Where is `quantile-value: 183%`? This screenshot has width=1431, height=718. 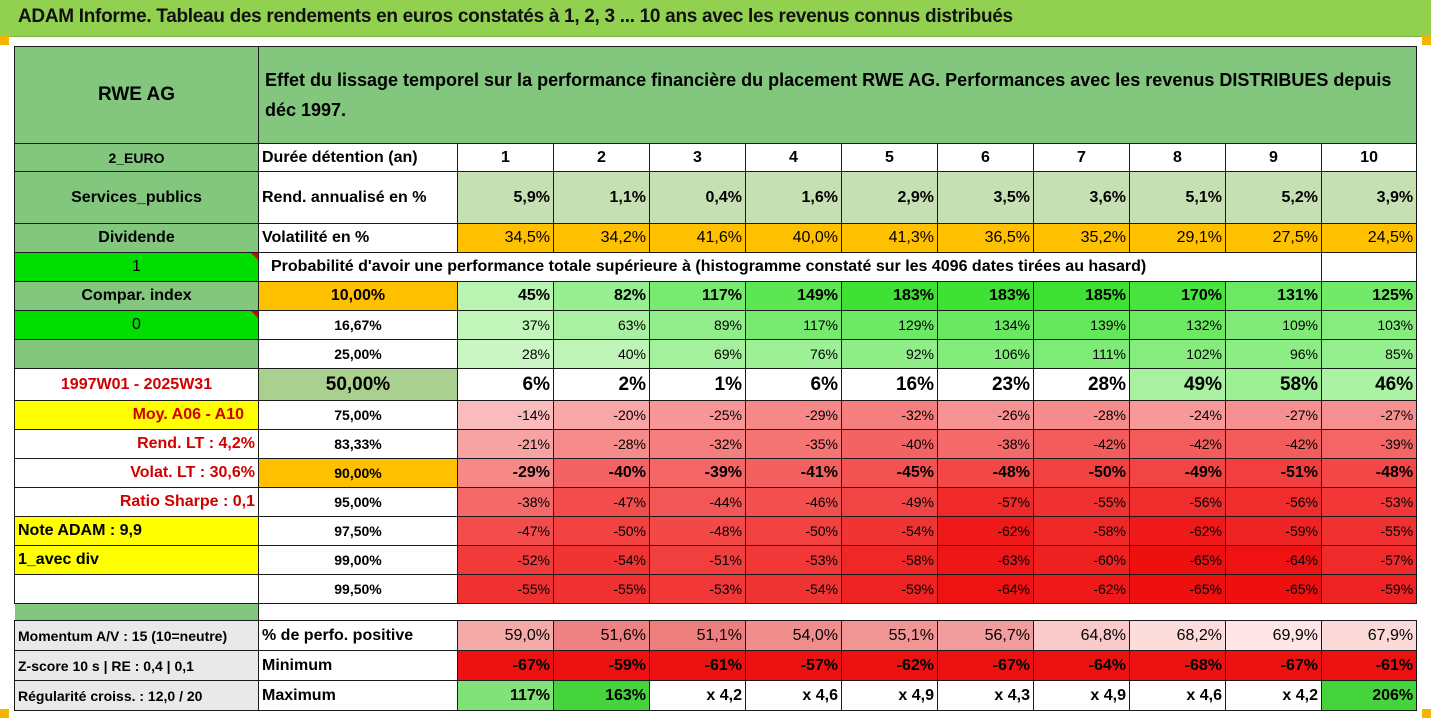
quantile-value: 183% is located at coordinates (889, 296).